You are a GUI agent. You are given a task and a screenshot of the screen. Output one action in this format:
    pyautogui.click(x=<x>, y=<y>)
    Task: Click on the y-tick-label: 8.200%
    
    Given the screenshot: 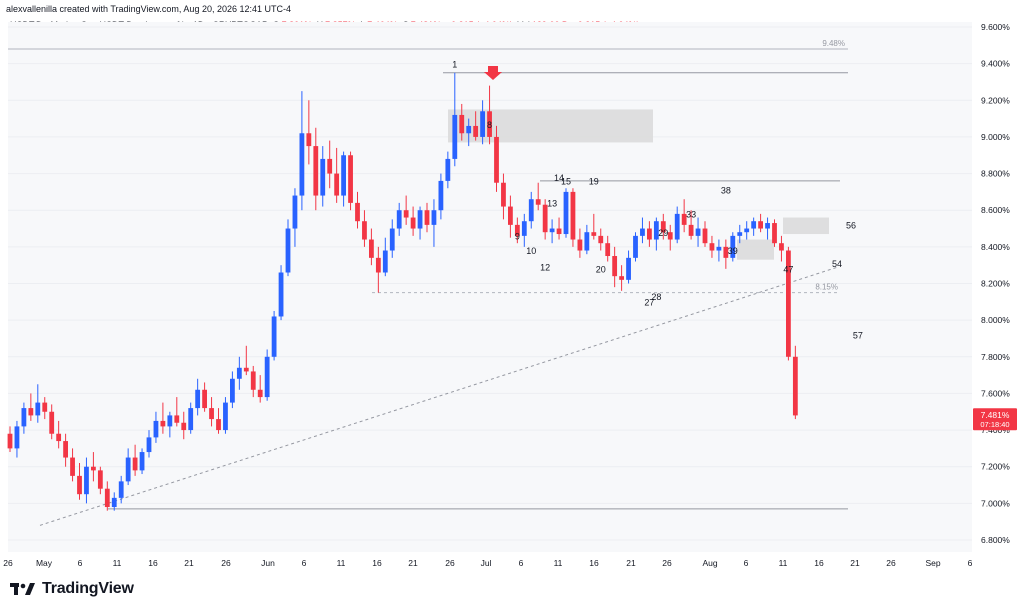 What is the action you would take?
    pyautogui.click(x=995, y=284)
    